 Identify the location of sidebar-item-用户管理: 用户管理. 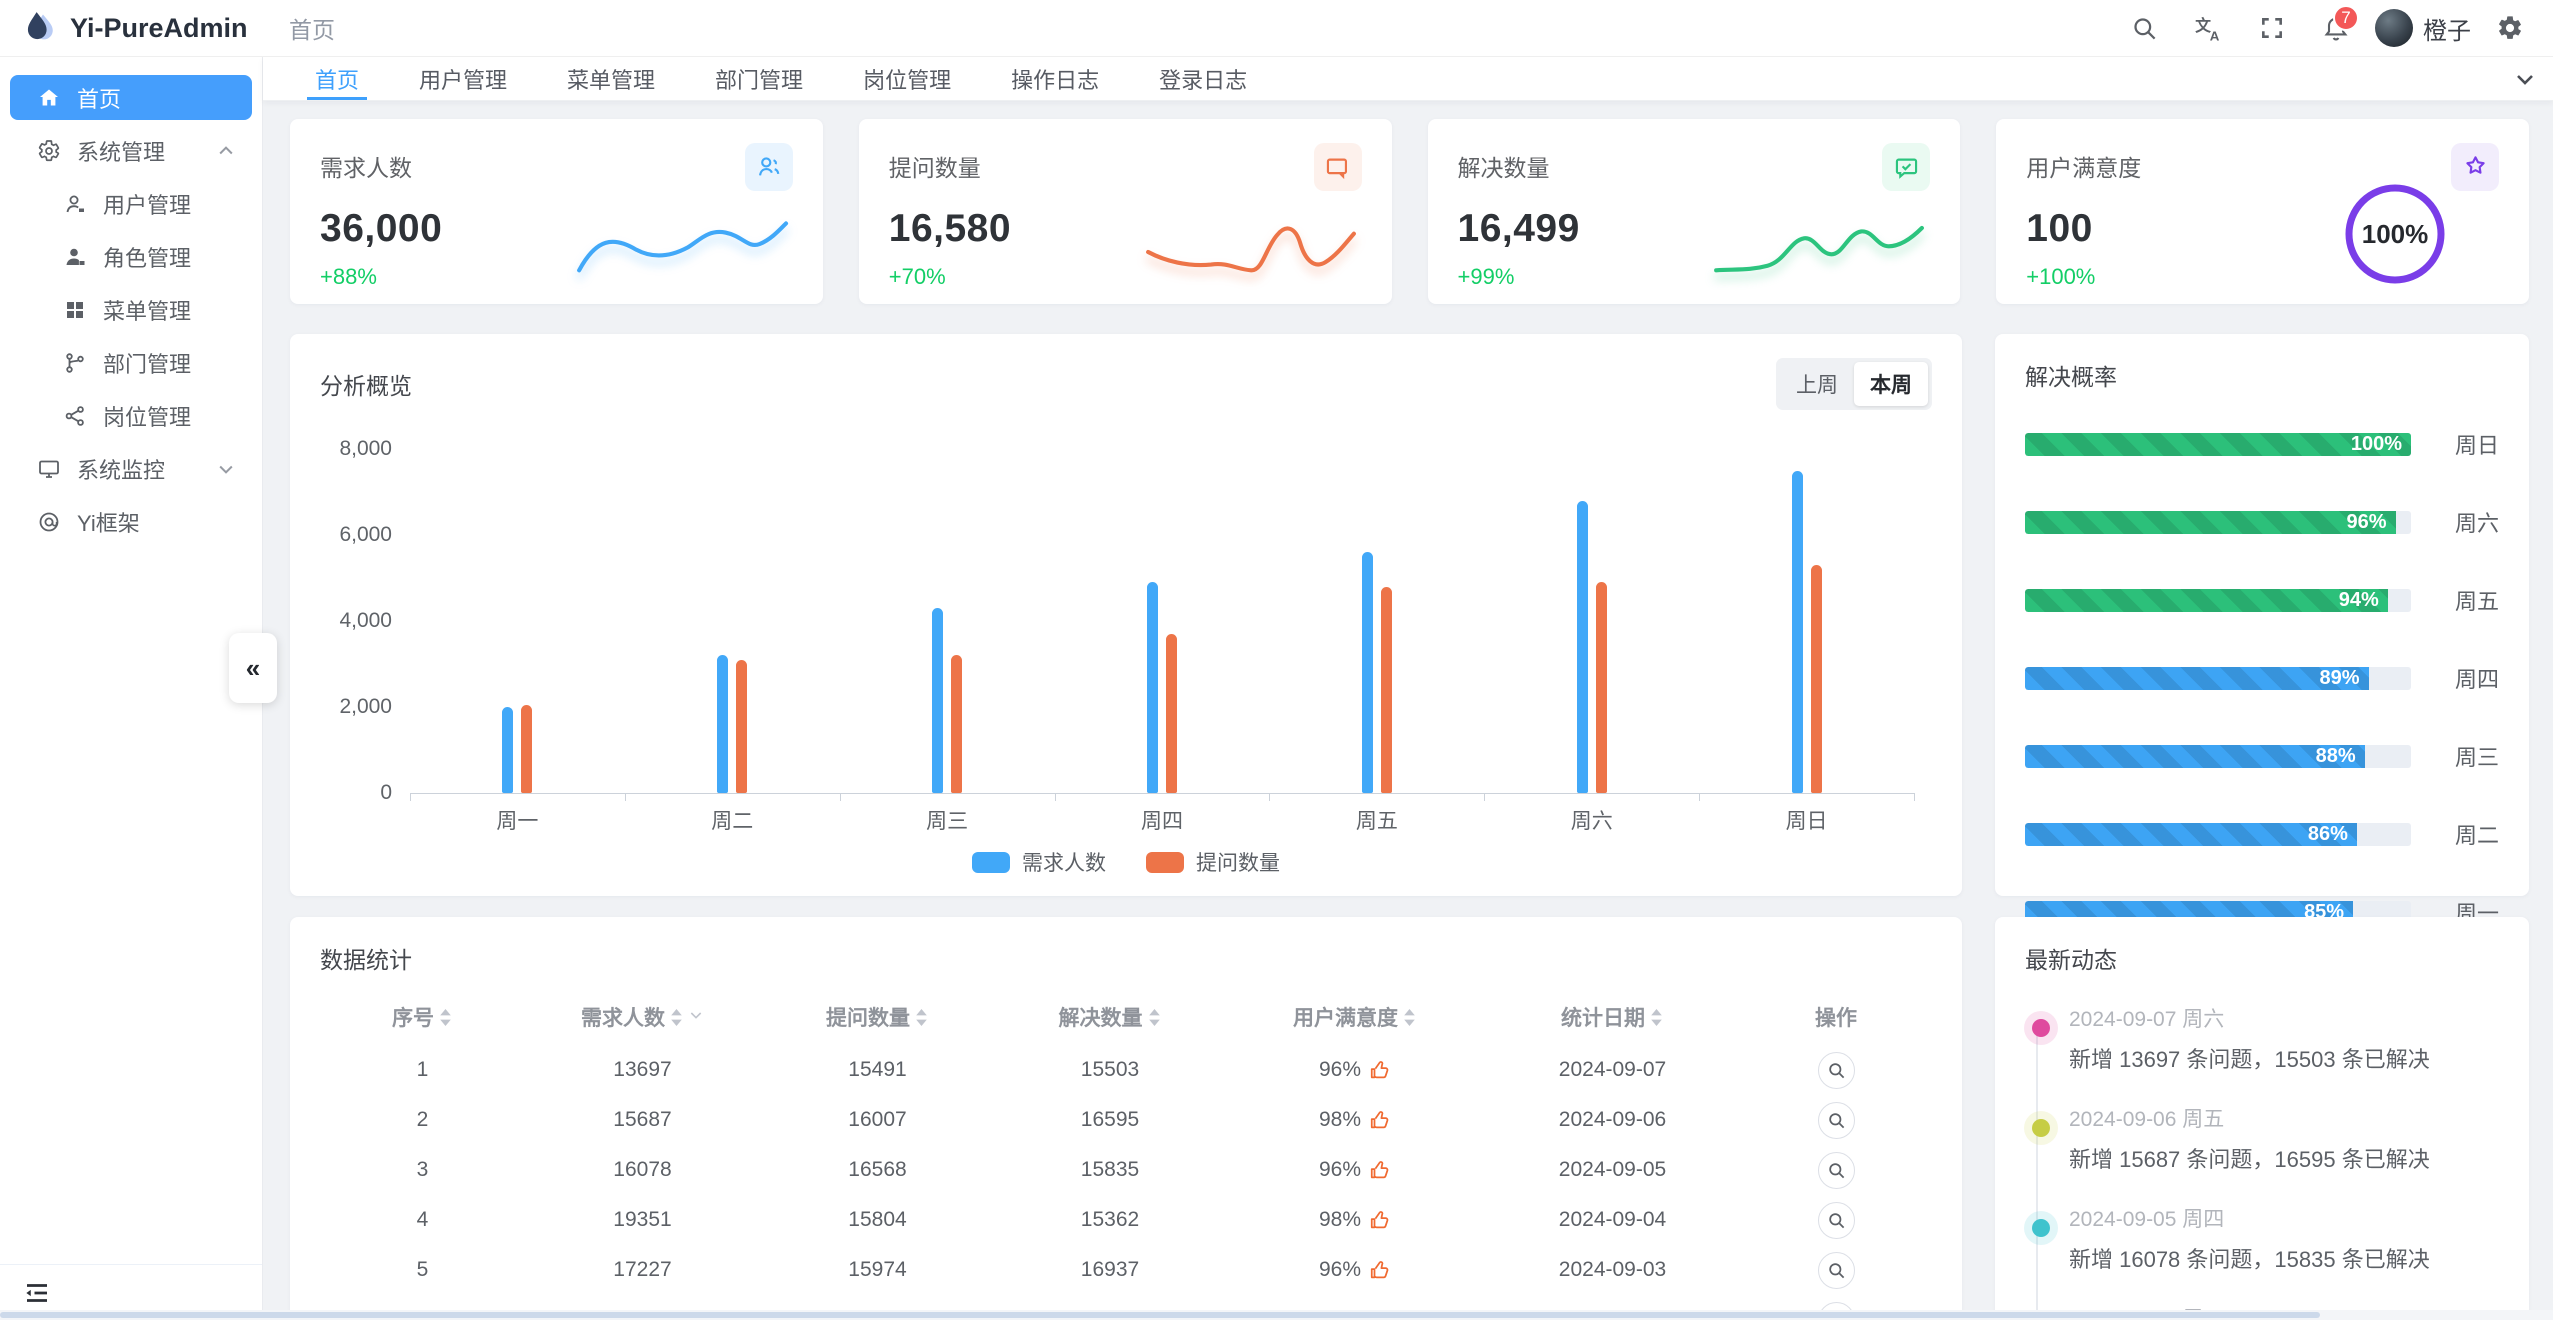
(131, 203).